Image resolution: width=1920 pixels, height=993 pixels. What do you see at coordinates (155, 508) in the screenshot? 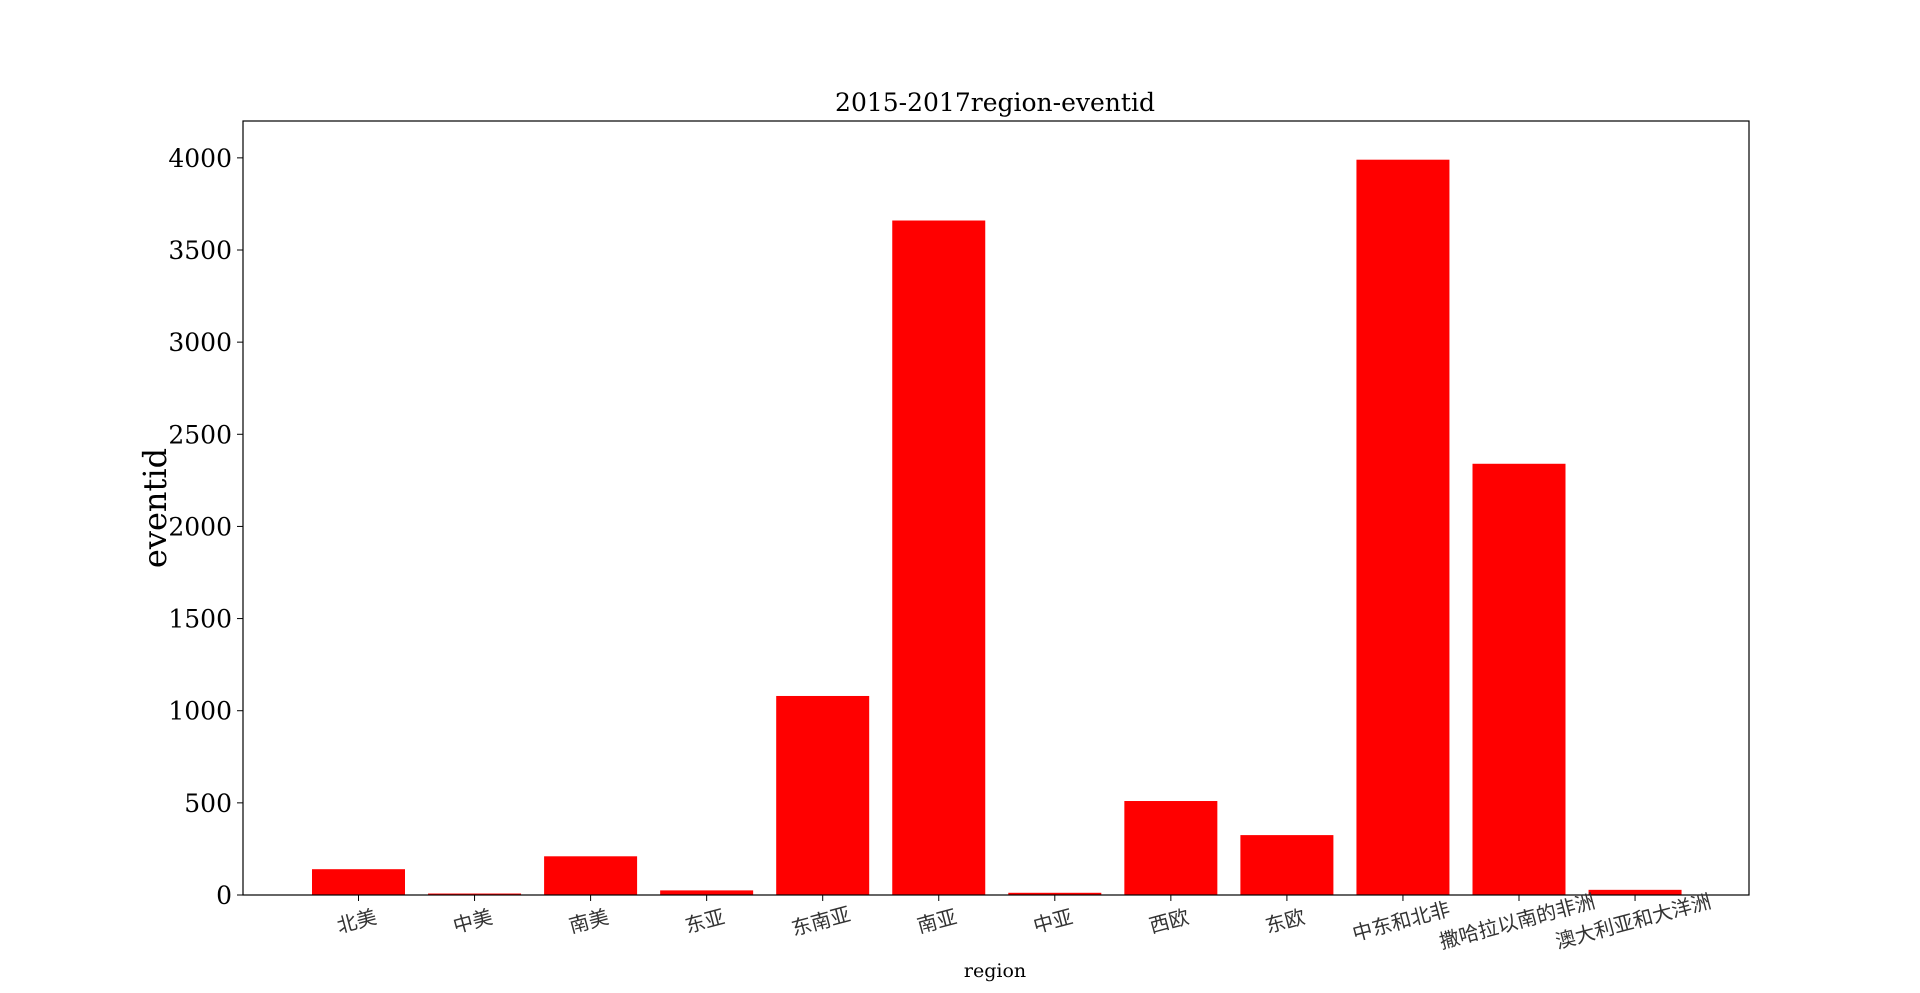
I see `y-axis-label: eventid` at bounding box center [155, 508].